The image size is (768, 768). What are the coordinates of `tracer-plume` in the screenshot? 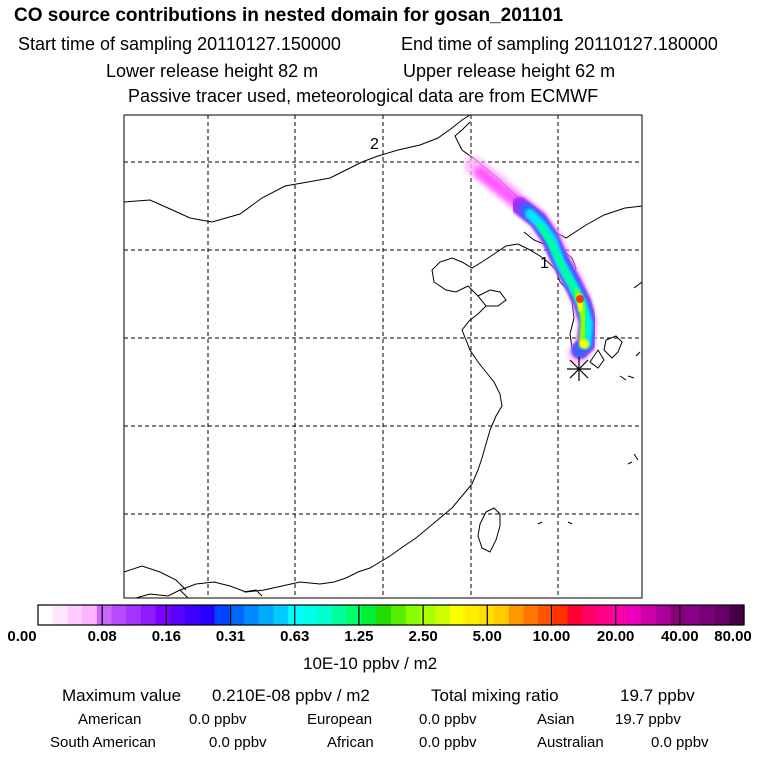 It's located at (531, 260).